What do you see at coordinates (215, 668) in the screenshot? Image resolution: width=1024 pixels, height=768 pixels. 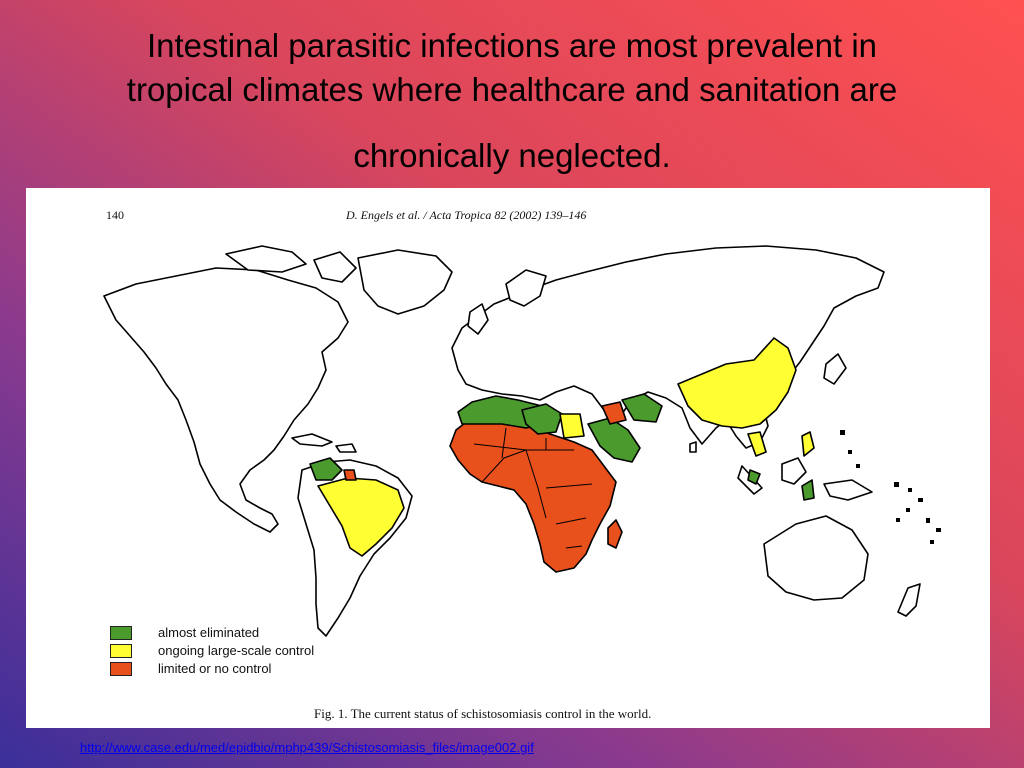 I see `legend-label-no-control: limited or no control` at bounding box center [215, 668].